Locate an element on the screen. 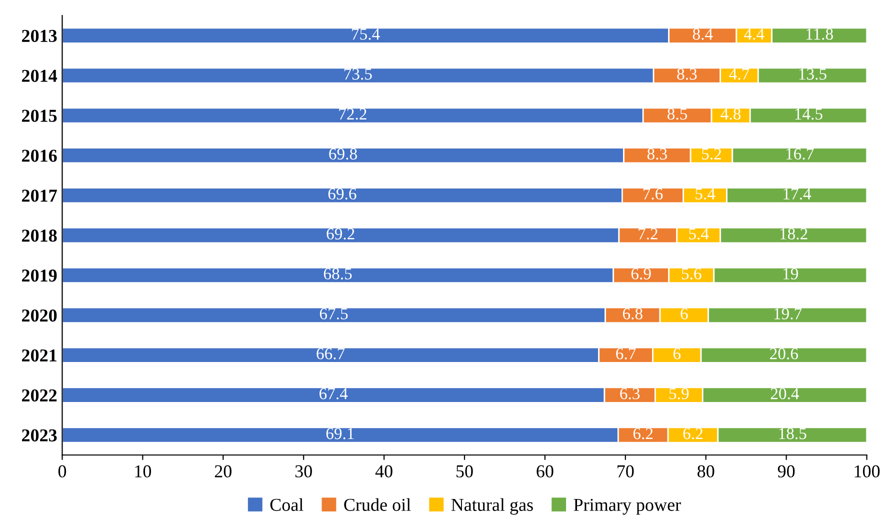 This screenshot has height=520, width=889. data-label: 5.2 is located at coordinates (711, 154).